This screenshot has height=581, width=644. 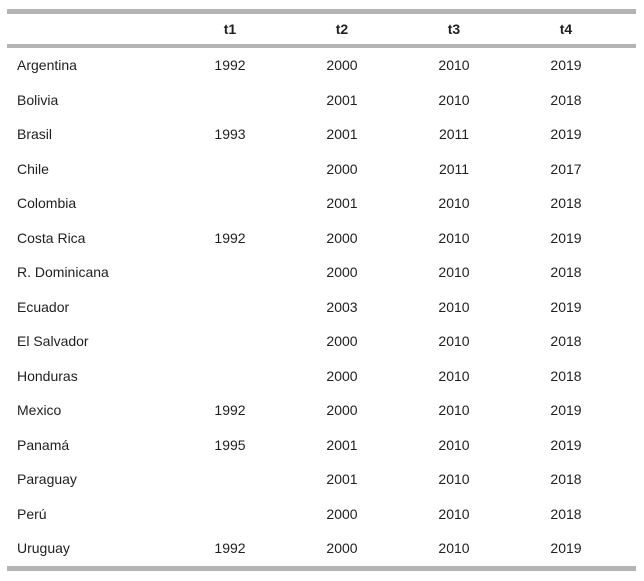 I want to click on year-cell-t1: 1995, so click(x=230, y=444).